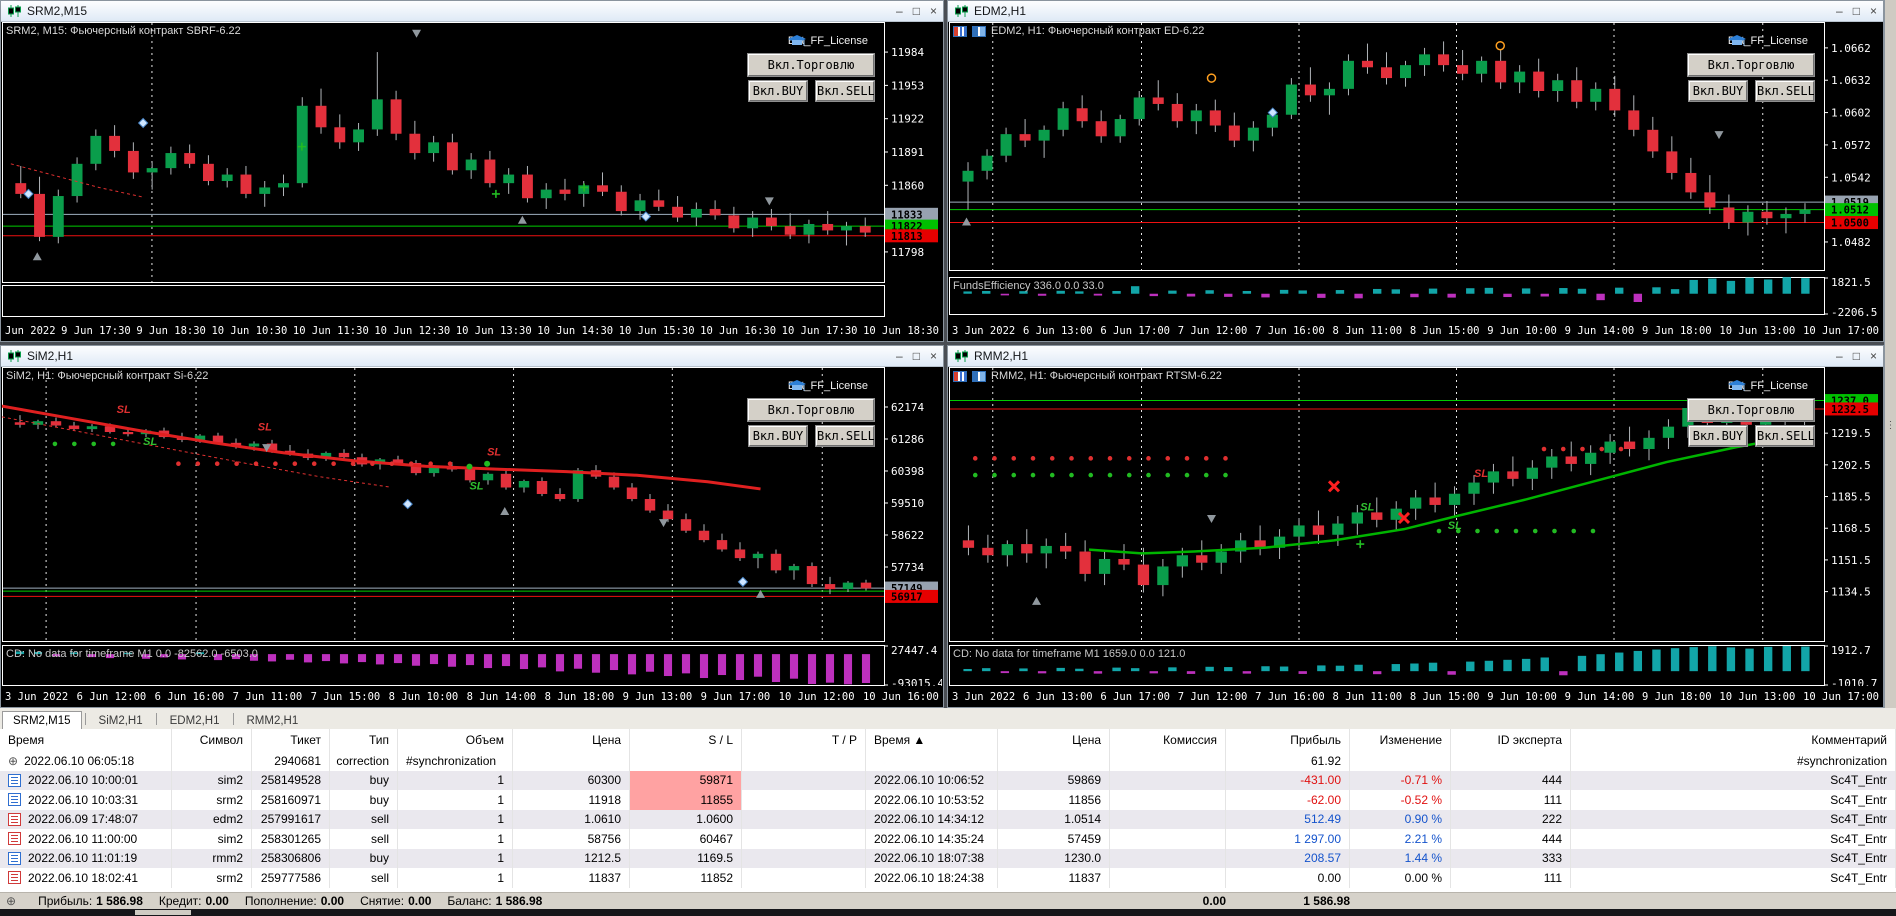 The height and width of the screenshot is (916, 1896). I want to click on right-panel-grip: ⋮, so click(1890, 354).